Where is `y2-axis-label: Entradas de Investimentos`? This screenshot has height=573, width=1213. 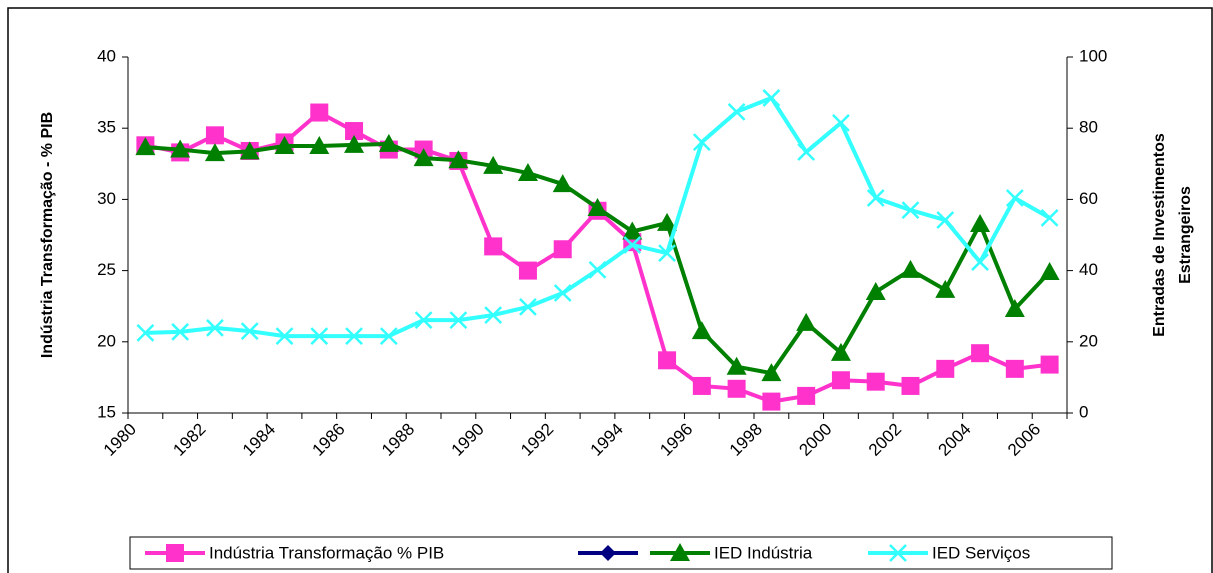 y2-axis-label: Entradas de Investimentos is located at coordinates (1159, 235).